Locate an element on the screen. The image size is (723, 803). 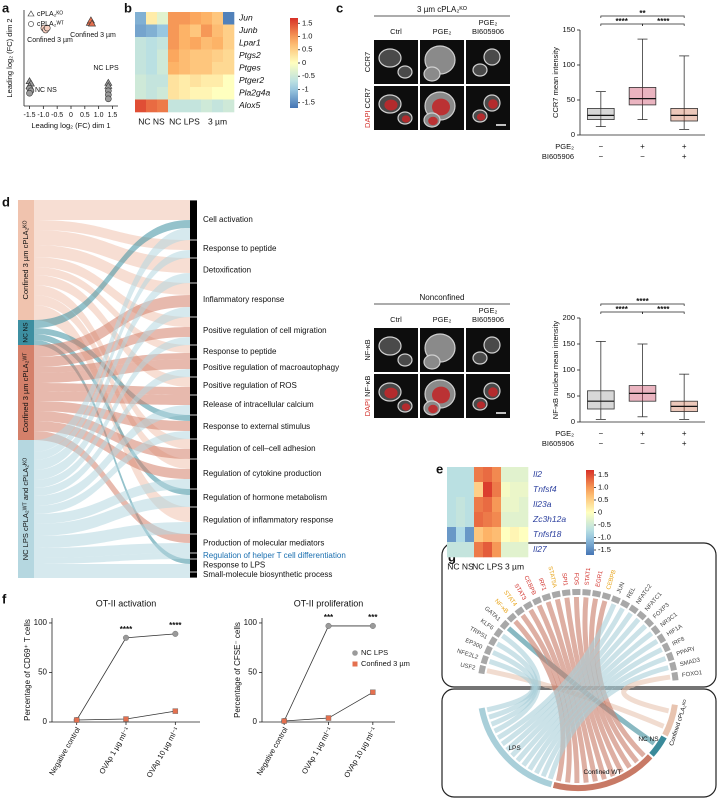
row-label-part: DAPI is located at coordinates (367, 408).